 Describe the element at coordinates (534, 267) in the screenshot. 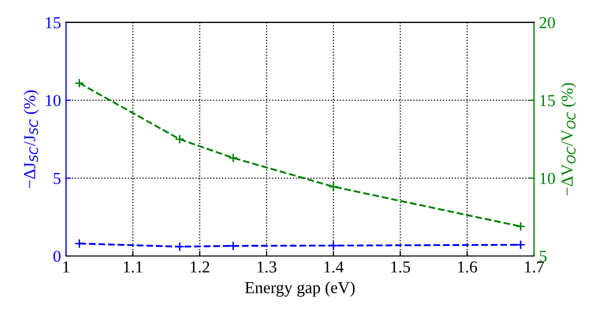

I see `x-tick-label: 1.7` at that location.